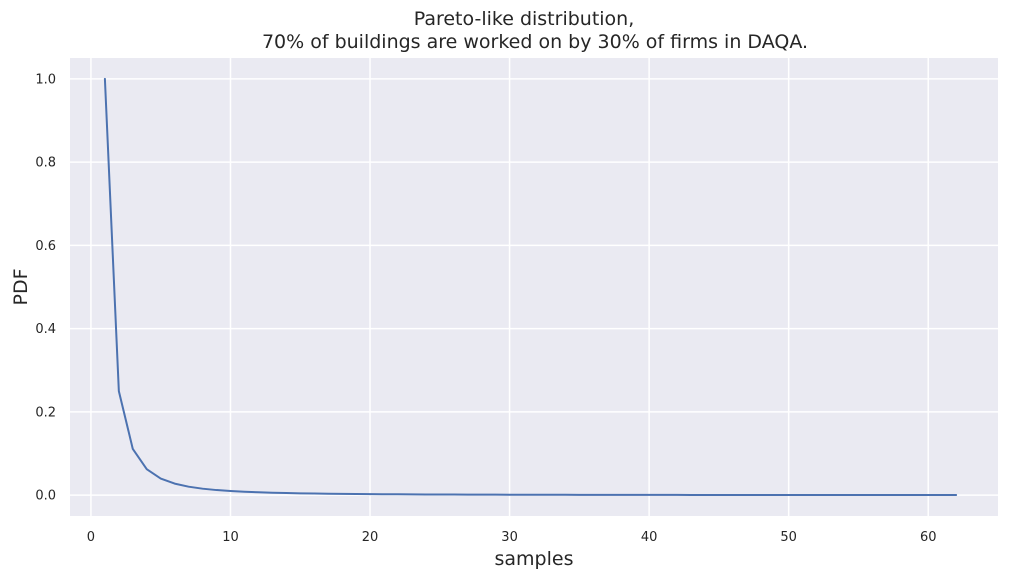 The image size is (1009, 579). I want to click on y-axis-ticks: 0.0 0.2 0.4 0.6 0.8 1.0, so click(45, 287).